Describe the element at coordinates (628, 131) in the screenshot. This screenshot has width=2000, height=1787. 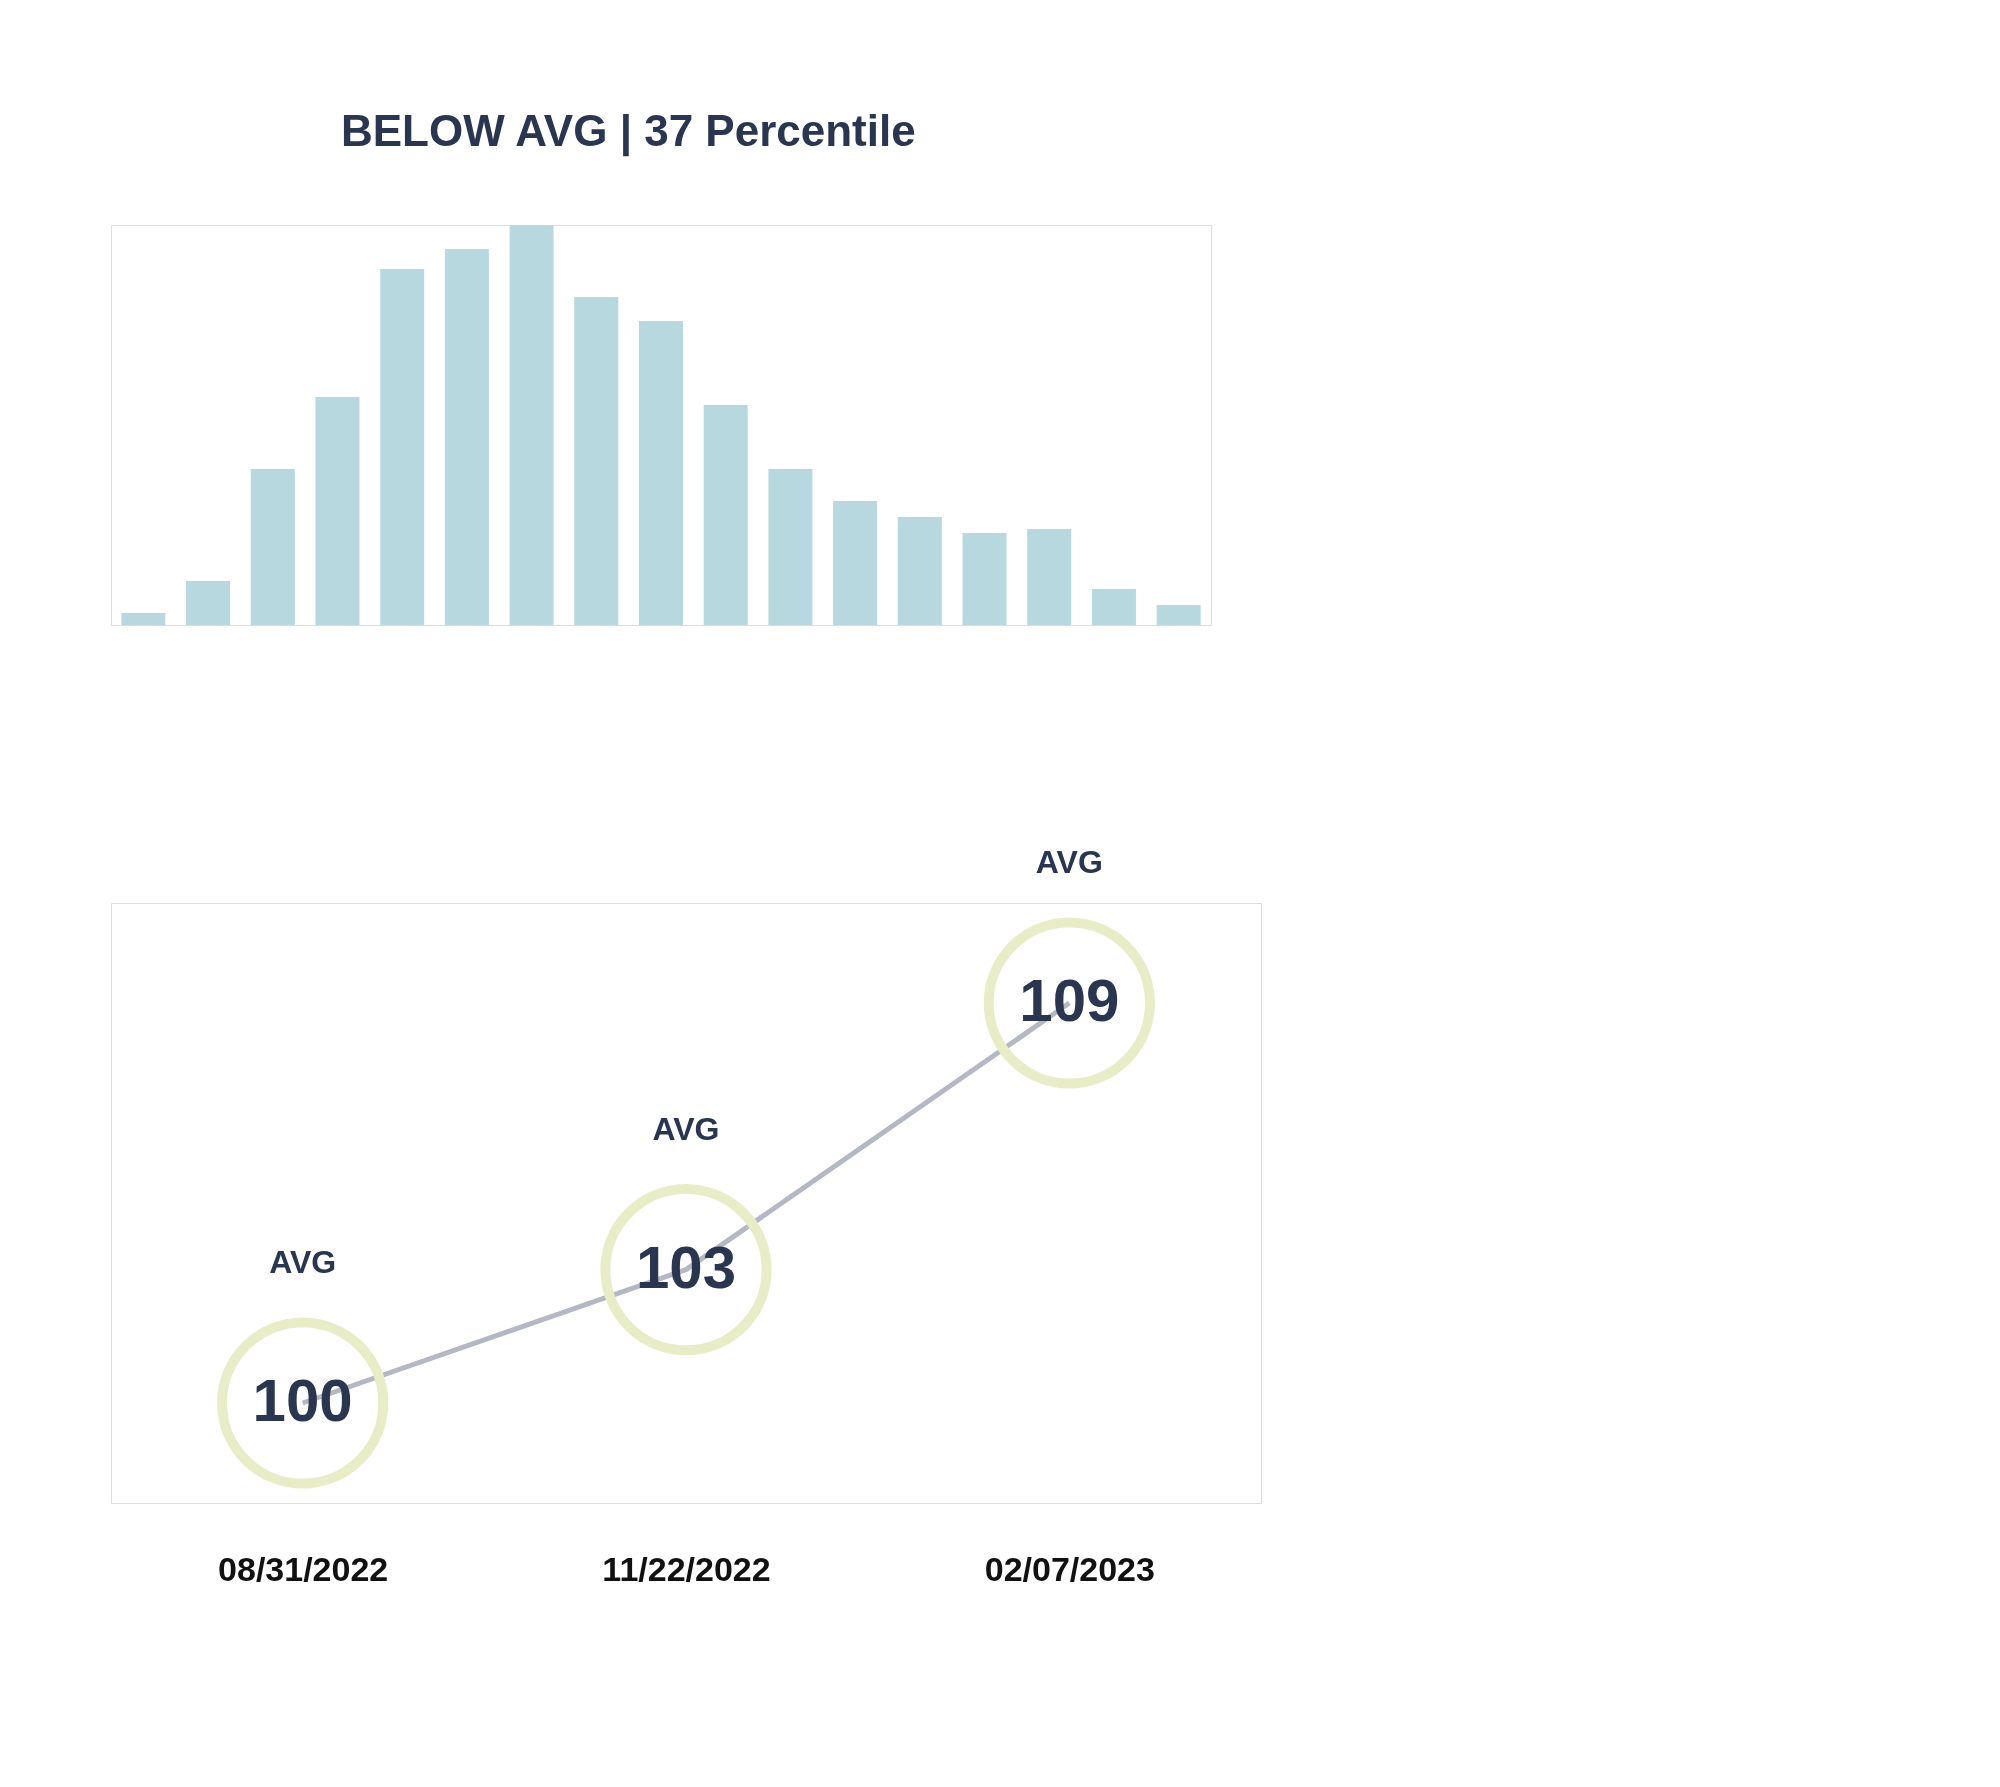
I see `text: BELOW AVG | 37 Percentile` at that location.